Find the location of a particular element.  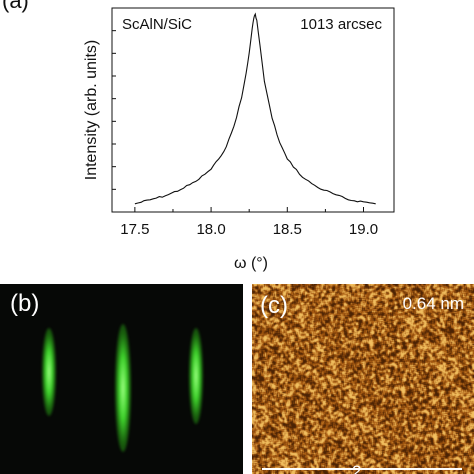

panel-letter-b: (b) is located at coordinates (25, 303).